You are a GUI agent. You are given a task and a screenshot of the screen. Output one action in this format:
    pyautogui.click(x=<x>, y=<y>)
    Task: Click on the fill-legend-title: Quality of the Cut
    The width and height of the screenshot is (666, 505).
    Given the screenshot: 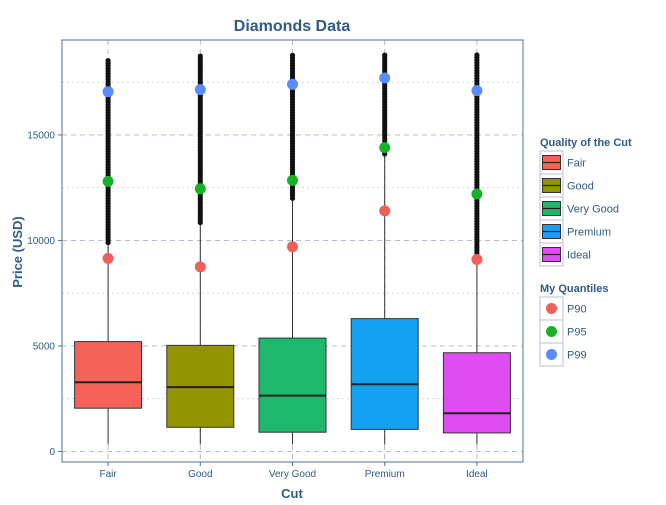 What is the action you would take?
    pyautogui.click(x=586, y=143)
    